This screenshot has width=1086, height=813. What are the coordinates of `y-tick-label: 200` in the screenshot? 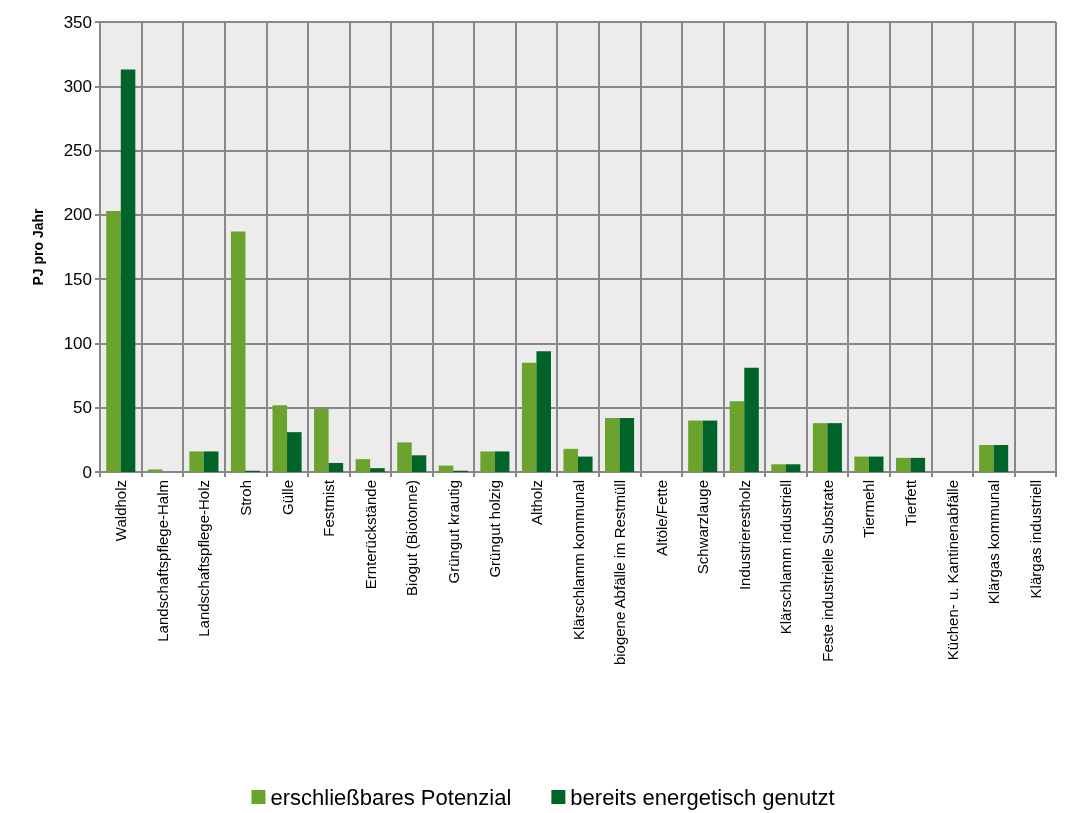 It's located at (77, 215).